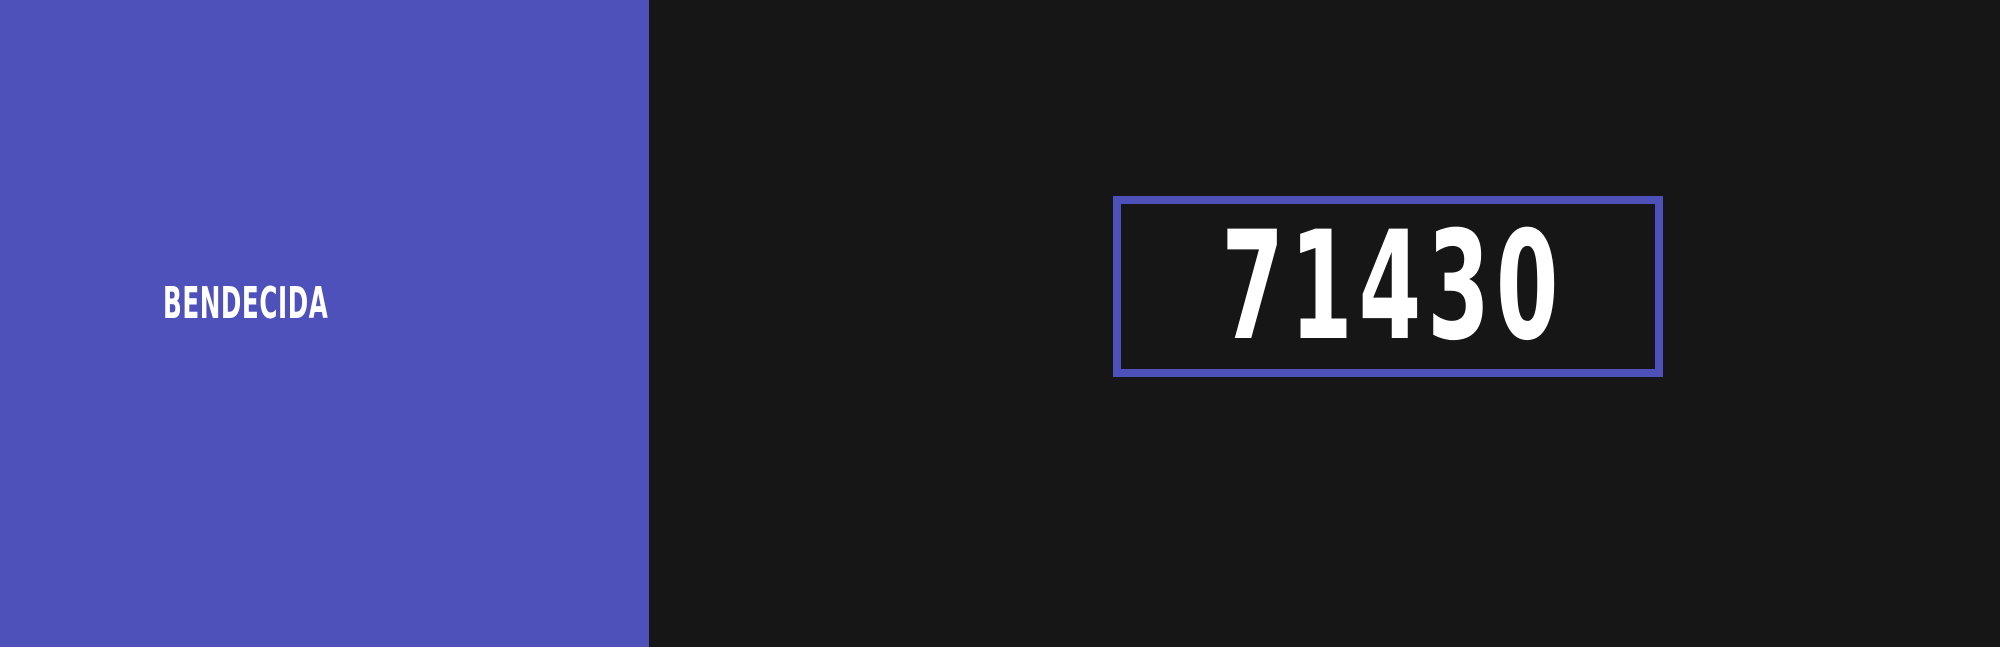 The image size is (2000, 647). I want to click on number-frame: 71430, so click(1388, 286).